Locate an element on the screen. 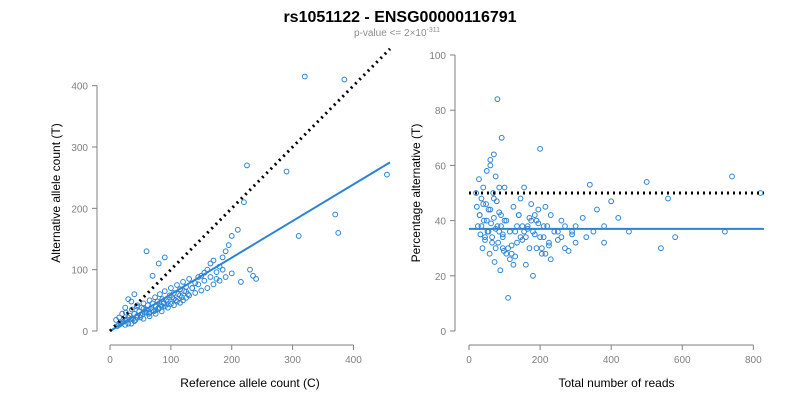 The image size is (800, 400). y-tick-label: 40 is located at coordinates (441, 222).